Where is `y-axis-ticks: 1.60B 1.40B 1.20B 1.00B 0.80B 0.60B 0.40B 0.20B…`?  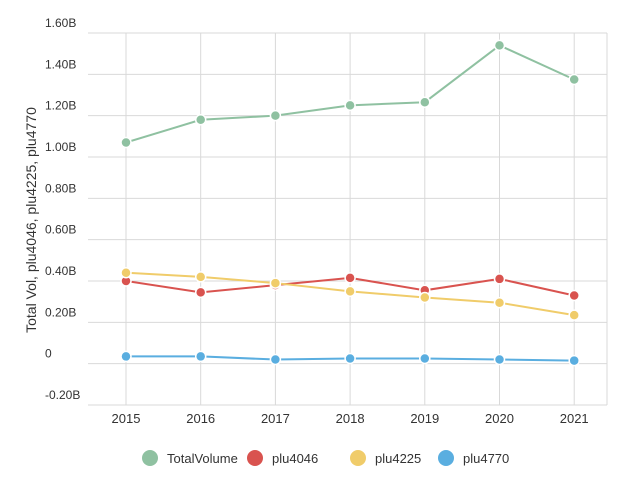 y-axis-ticks: 1.60B 1.40B 1.20B 1.00B 0.80B 0.60B 0.40B 0.20B… is located at coordinates (62, 209).